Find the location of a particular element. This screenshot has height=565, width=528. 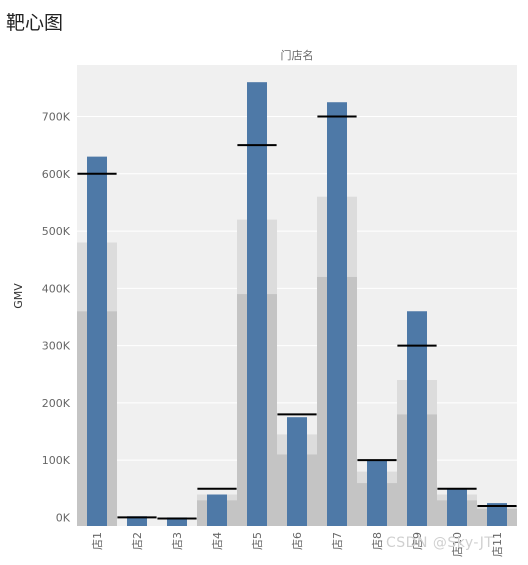

y-tick-label: 200K is located at coordinates (56, 403).